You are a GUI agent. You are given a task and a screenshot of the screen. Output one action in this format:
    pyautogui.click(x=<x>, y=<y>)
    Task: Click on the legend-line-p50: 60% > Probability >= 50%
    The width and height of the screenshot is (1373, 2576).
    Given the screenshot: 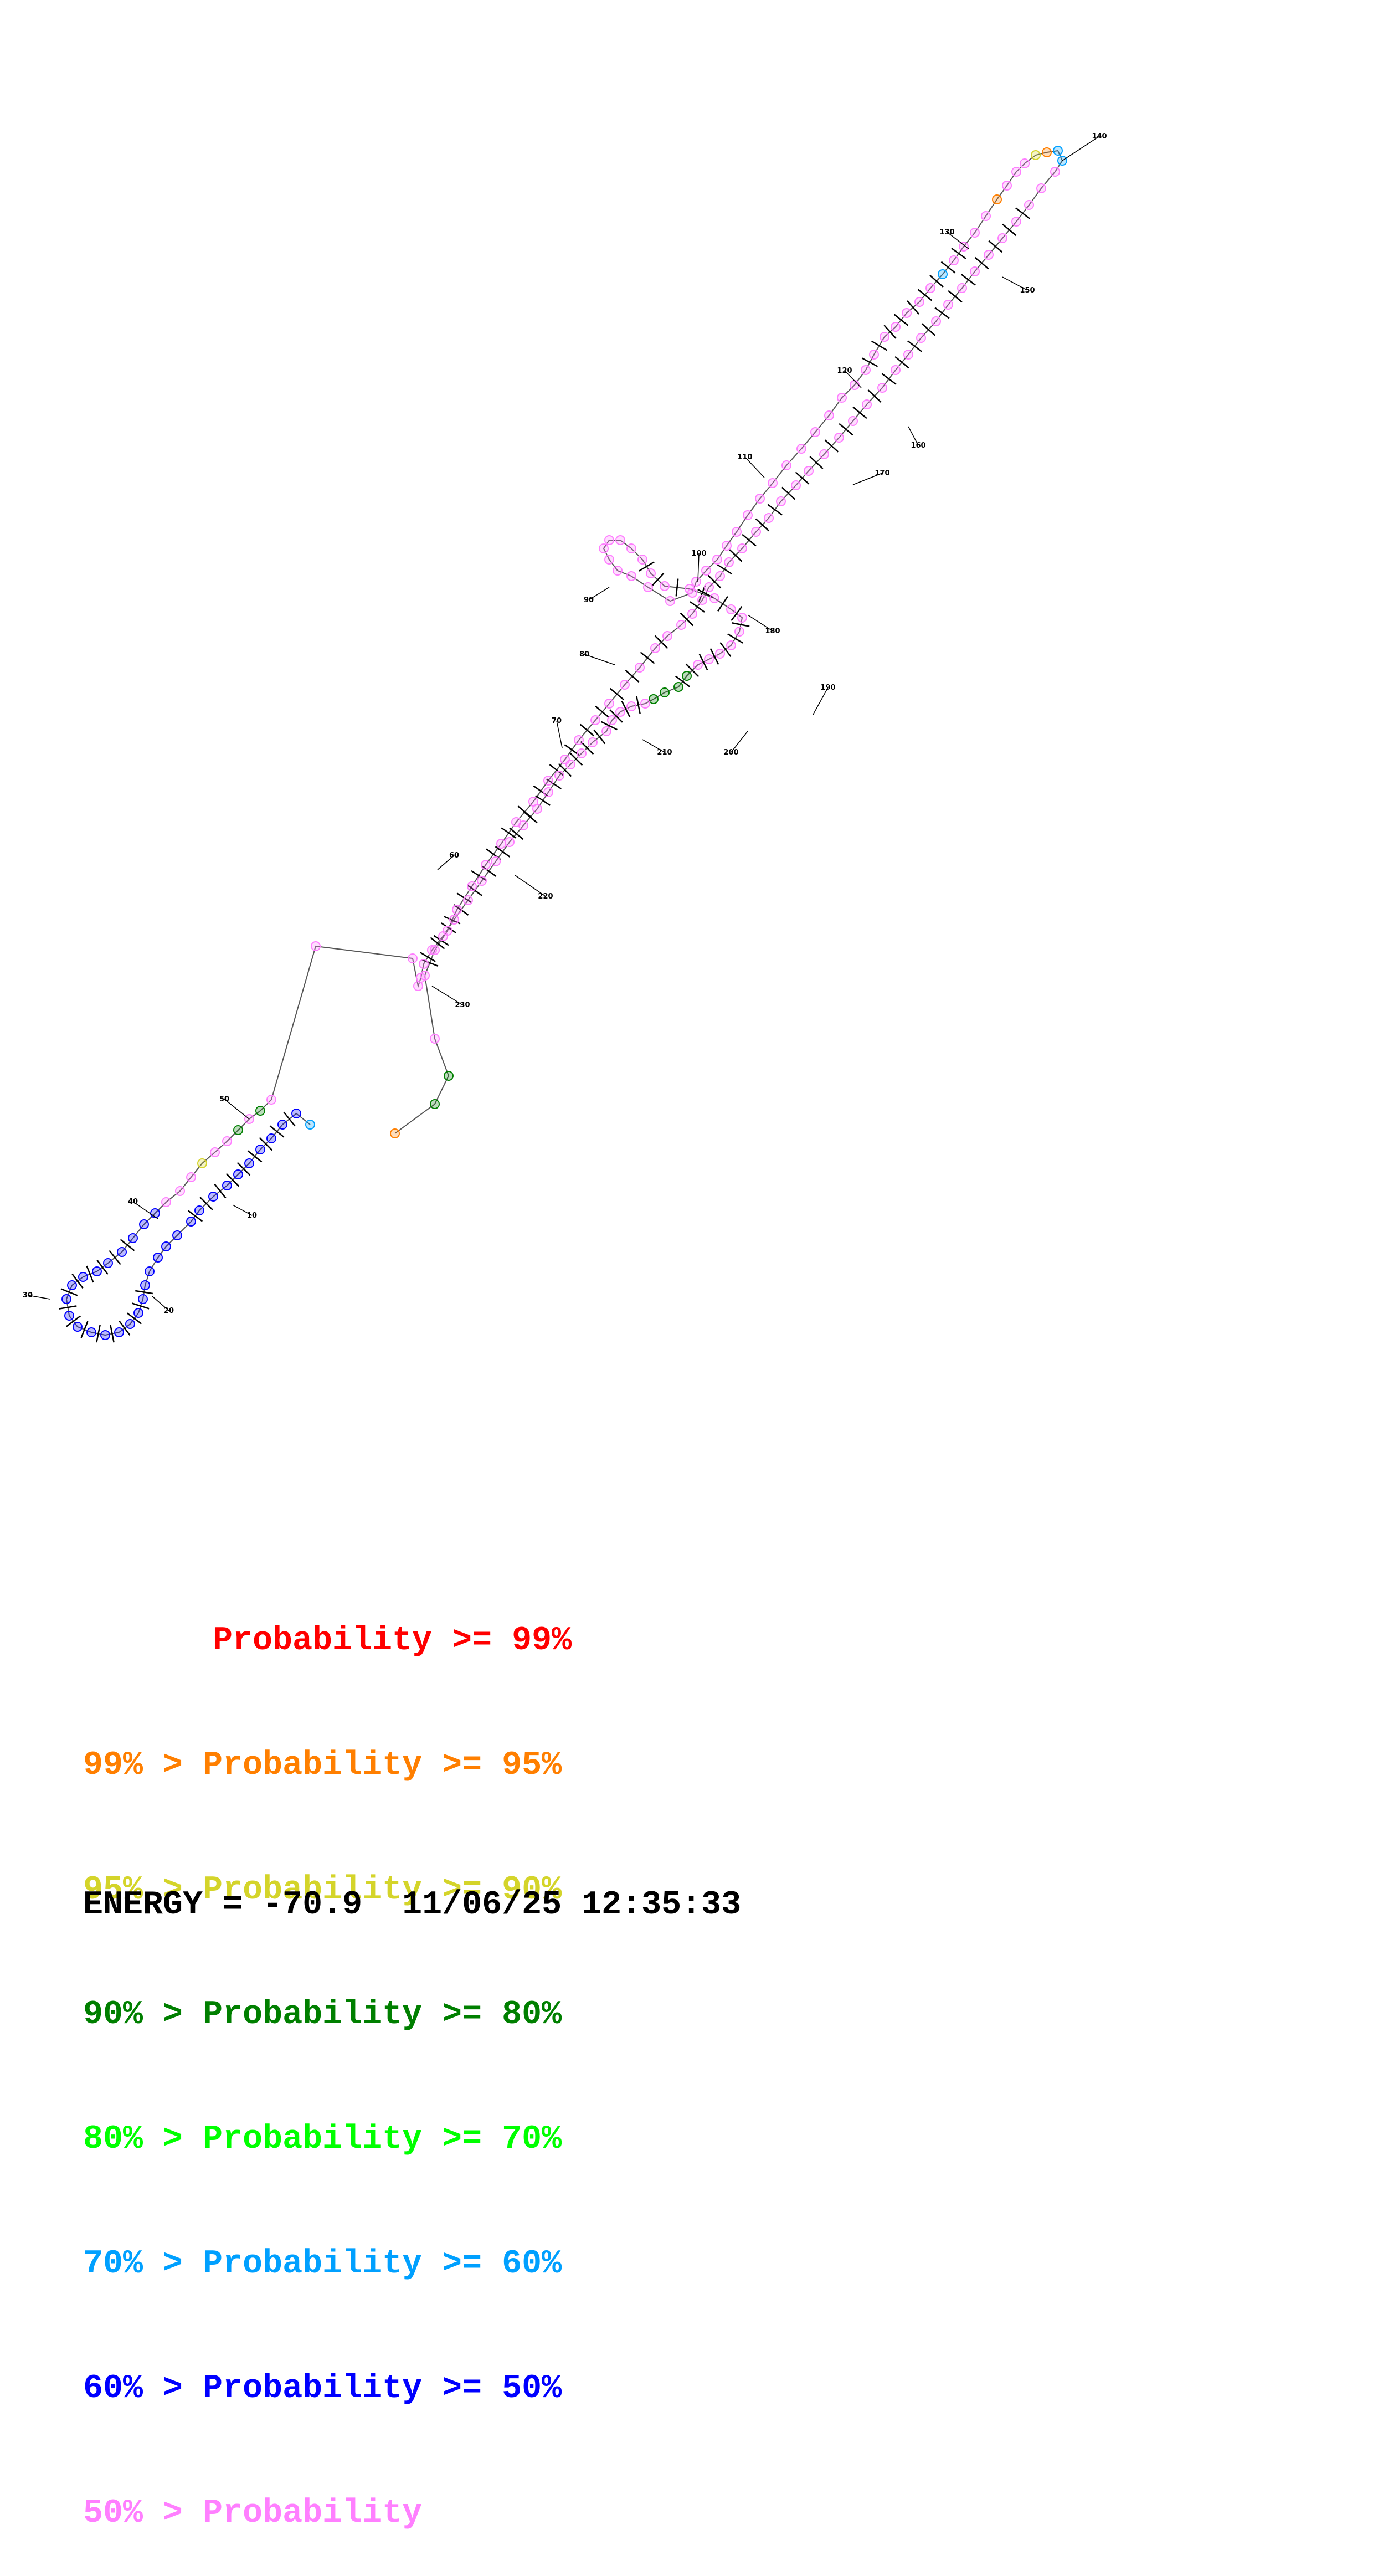 What is the action you would take?
    pyautogui.click(x=327, y=2389)
    